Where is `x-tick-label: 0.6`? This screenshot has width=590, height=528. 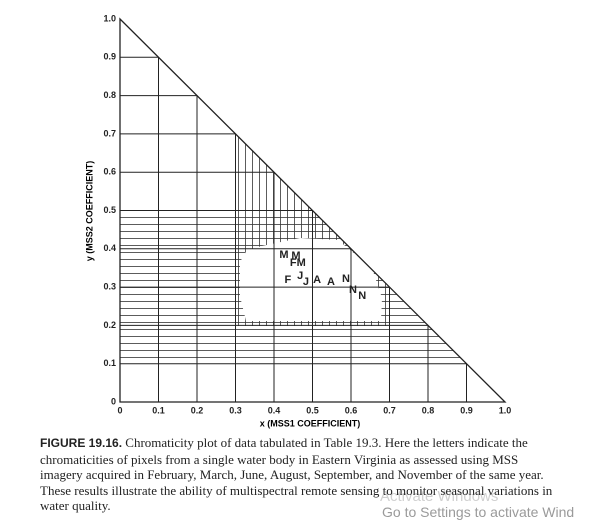 x-tick-label: 0.6 is located at coordinates (351, 410).